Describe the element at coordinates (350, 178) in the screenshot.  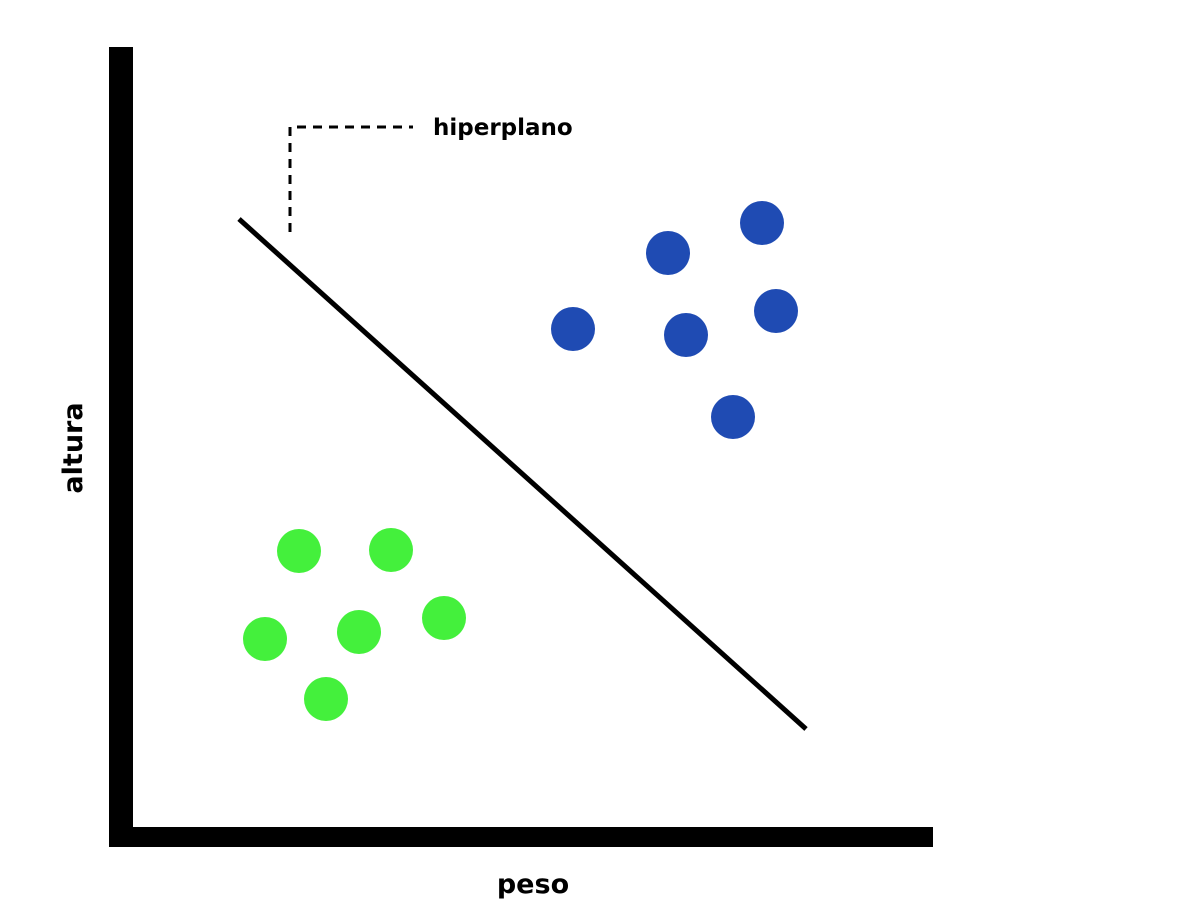
I see `hyperplane-annotation-leader` at that location.